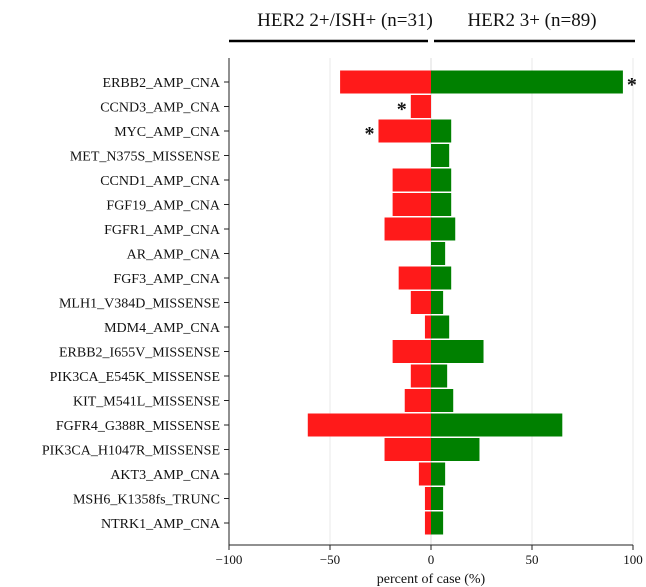 This screenshot has width=646, height=587. Describe the element at coordinates (163, 206) in the screenshot. I see `category-label: FGF19_AMP_CNA` at that location.